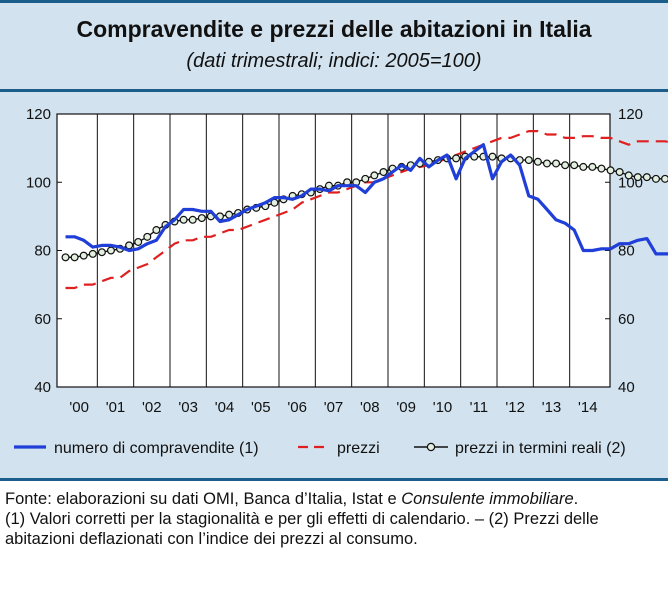 The height and width of the screenshot is (607, 668). What do you see at coordinates (156, 448) in the screenshot?
I see `legend-label: numero di compravendite (1)` at bounding box center [156, 448].